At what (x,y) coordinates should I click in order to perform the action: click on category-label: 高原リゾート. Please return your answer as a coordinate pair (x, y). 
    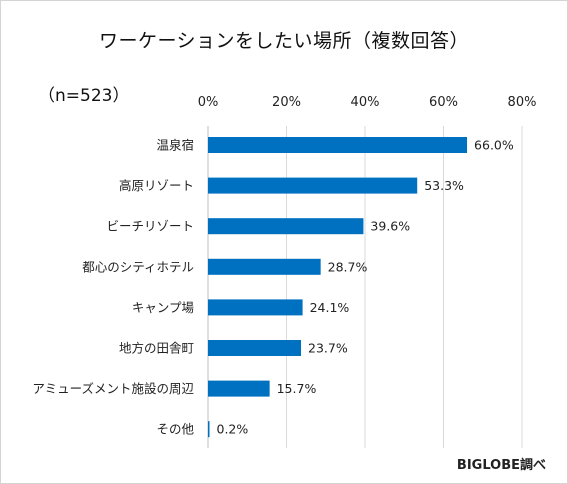
    Looking at the image, I should click on (156, 185).